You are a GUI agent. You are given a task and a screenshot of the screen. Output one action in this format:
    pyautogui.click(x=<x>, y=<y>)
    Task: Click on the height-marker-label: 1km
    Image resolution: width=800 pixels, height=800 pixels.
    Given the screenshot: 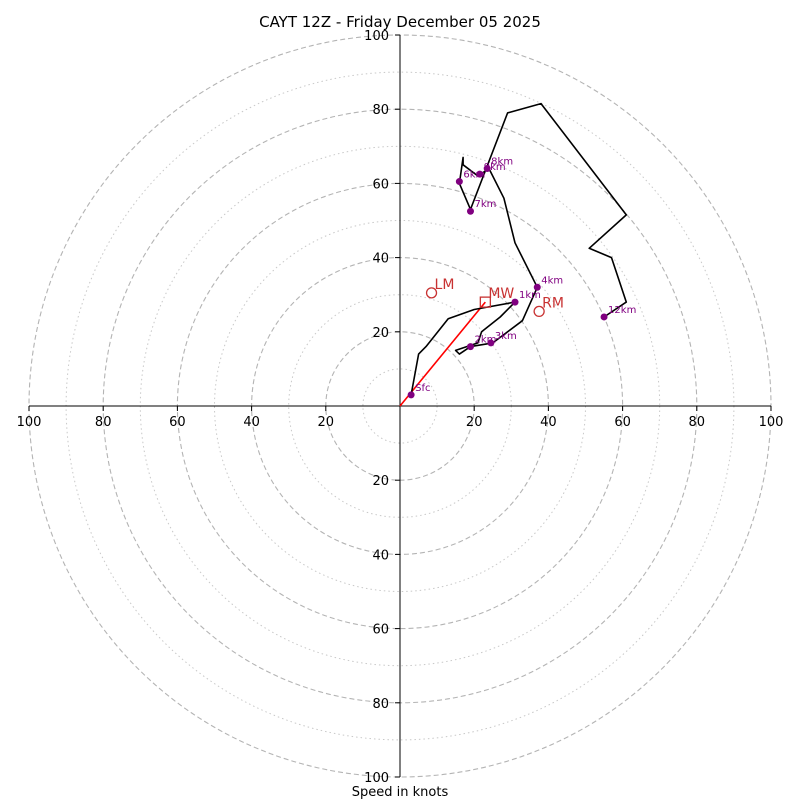 What is the action you would take?
    pyautogui.click(x=530, y=295)
    